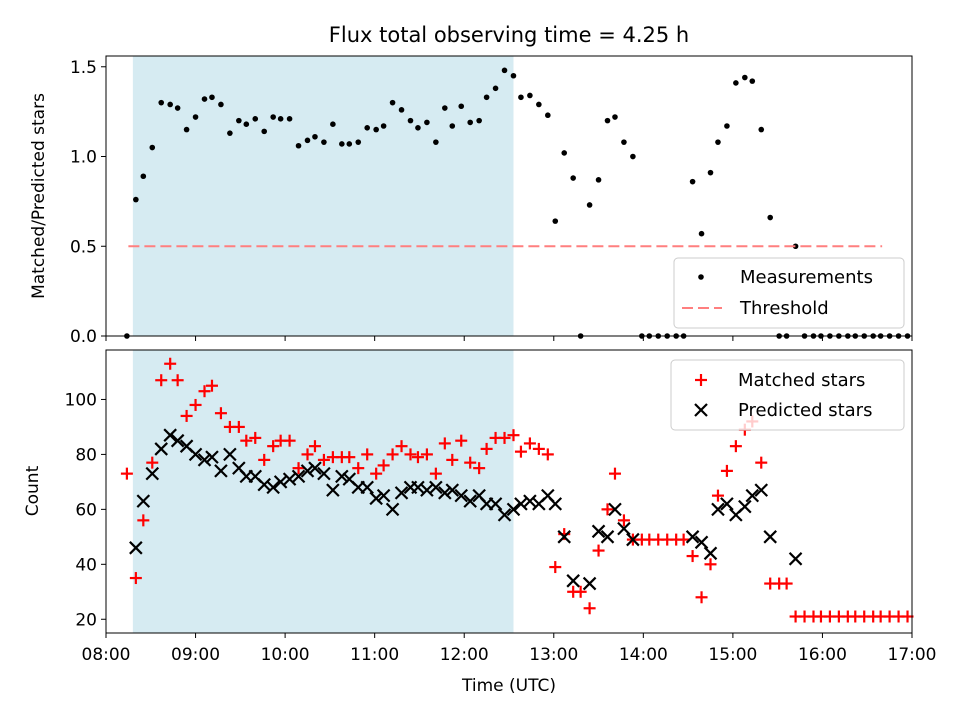  I want to click on top-legend: Measurements Threshold, so click(789, 293).